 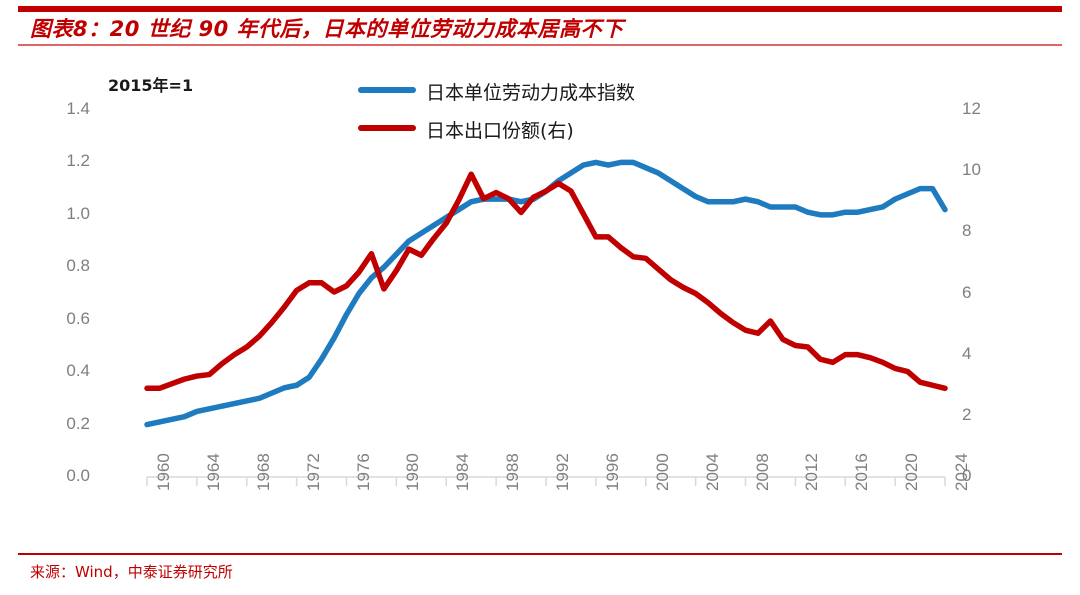 What do you see at coordinates (213, 472) in the screenshot?
I see `x-axis-tick: 1964` at bounding box center [213, 472].